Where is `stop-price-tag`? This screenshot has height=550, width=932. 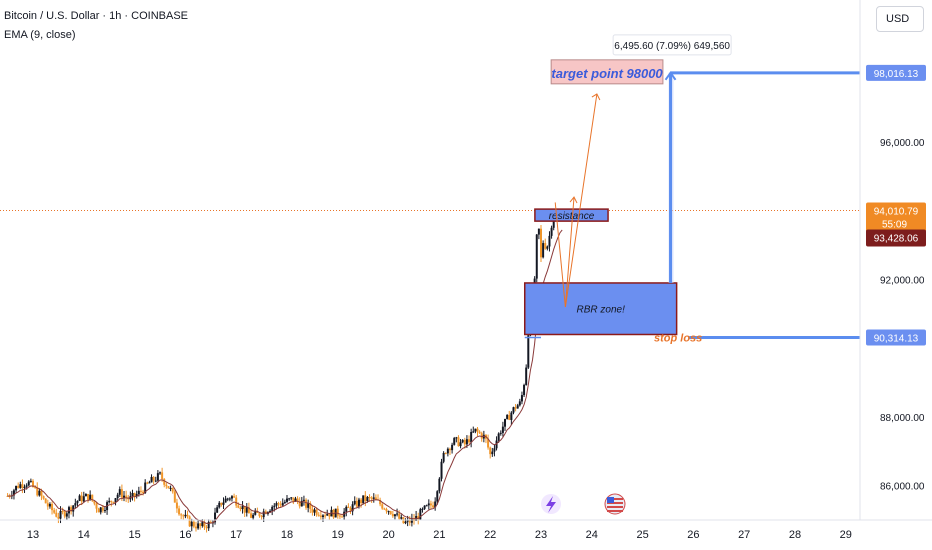 stop-price-tag is located at coordinates (896, 337).